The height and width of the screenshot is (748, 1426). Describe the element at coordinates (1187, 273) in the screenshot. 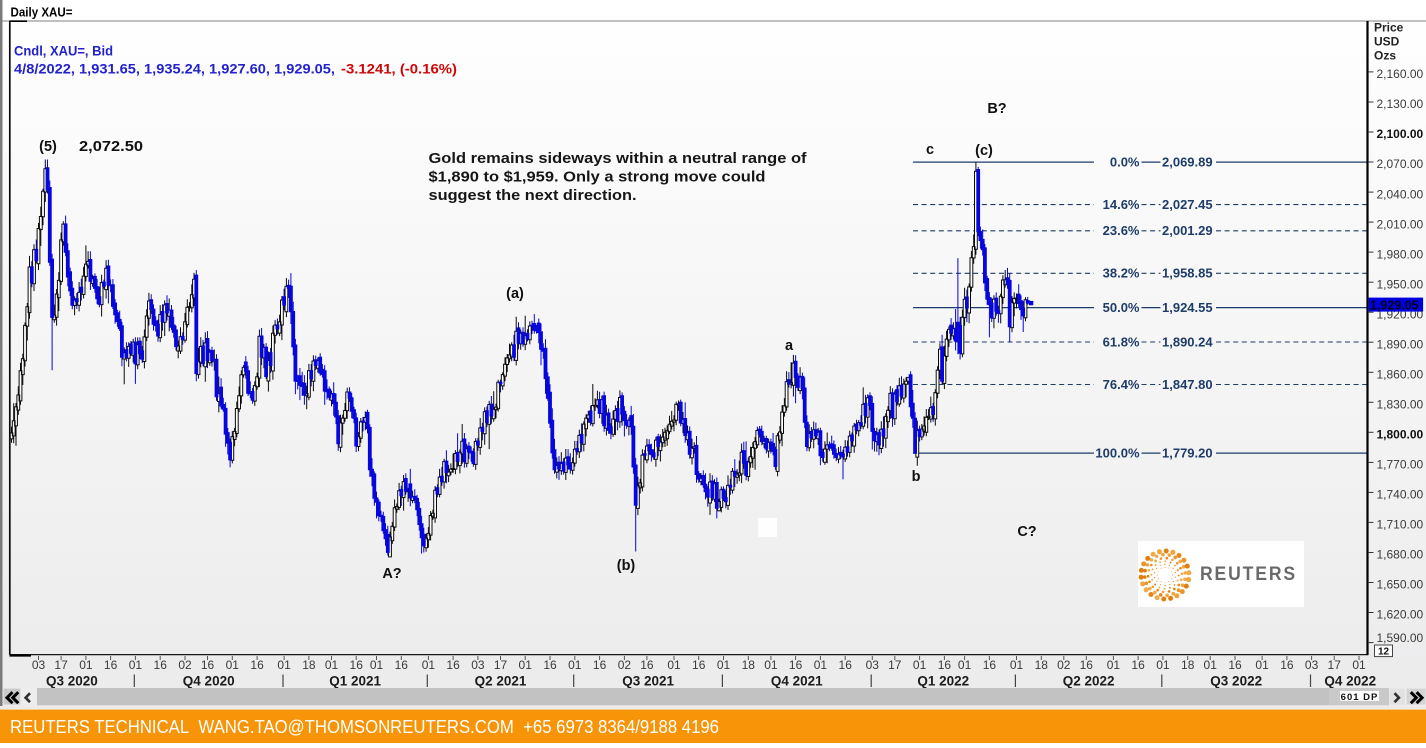

I see `svg-text: 1,958.85` at that location.